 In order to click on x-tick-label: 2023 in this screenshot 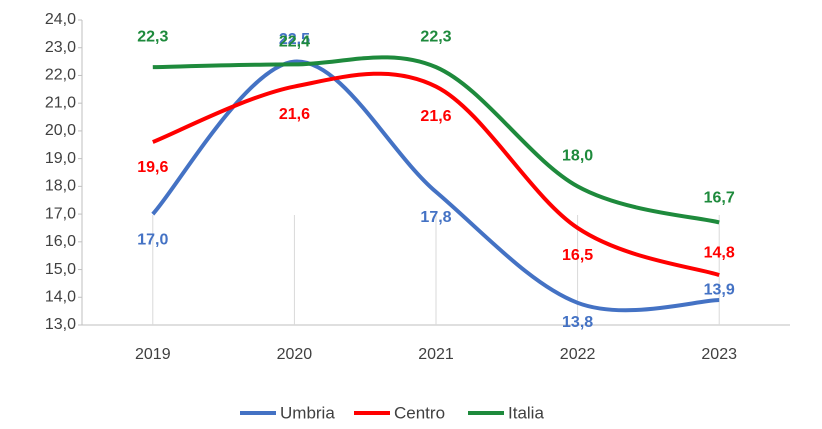, I will do `click(719, 354)`.